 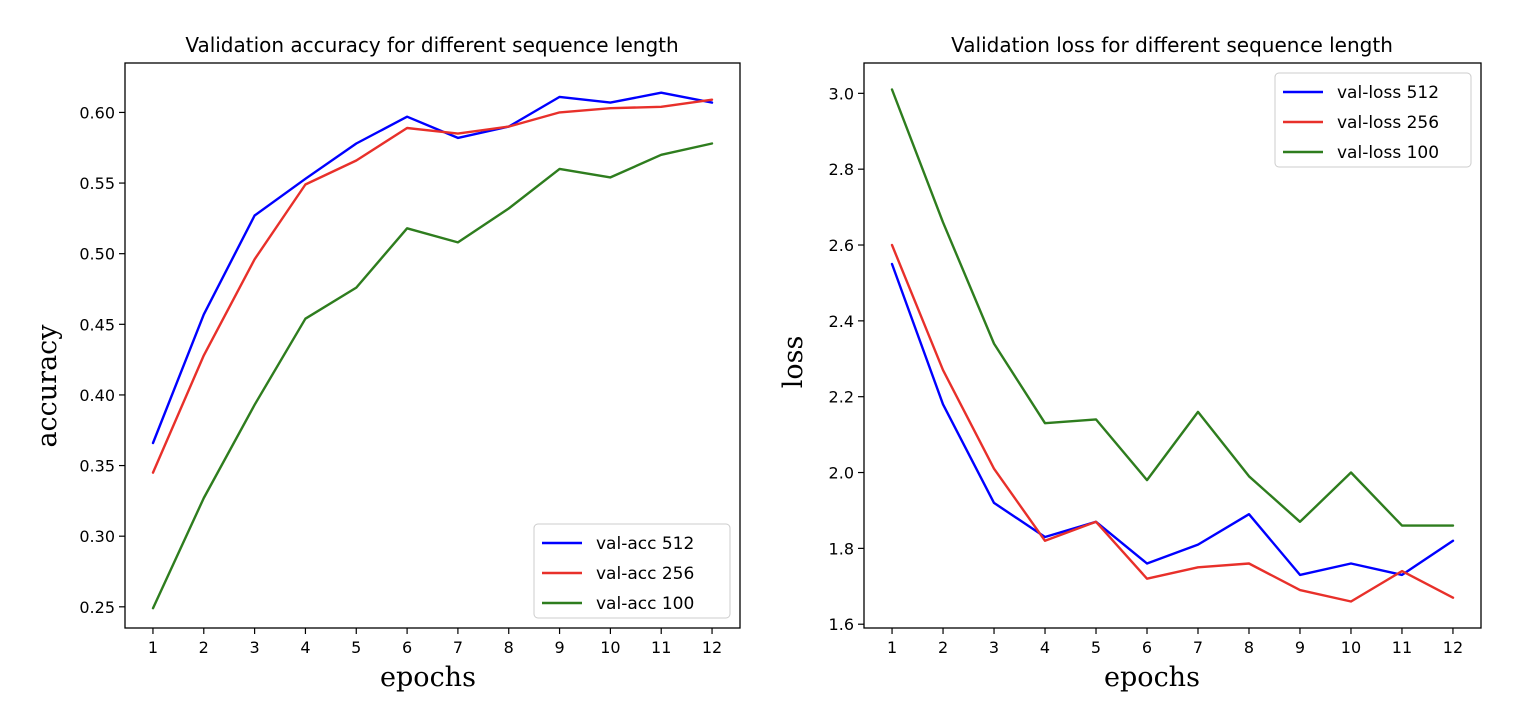 I want to click on y-tick-label: 1.8, so click(x=841, y=548).